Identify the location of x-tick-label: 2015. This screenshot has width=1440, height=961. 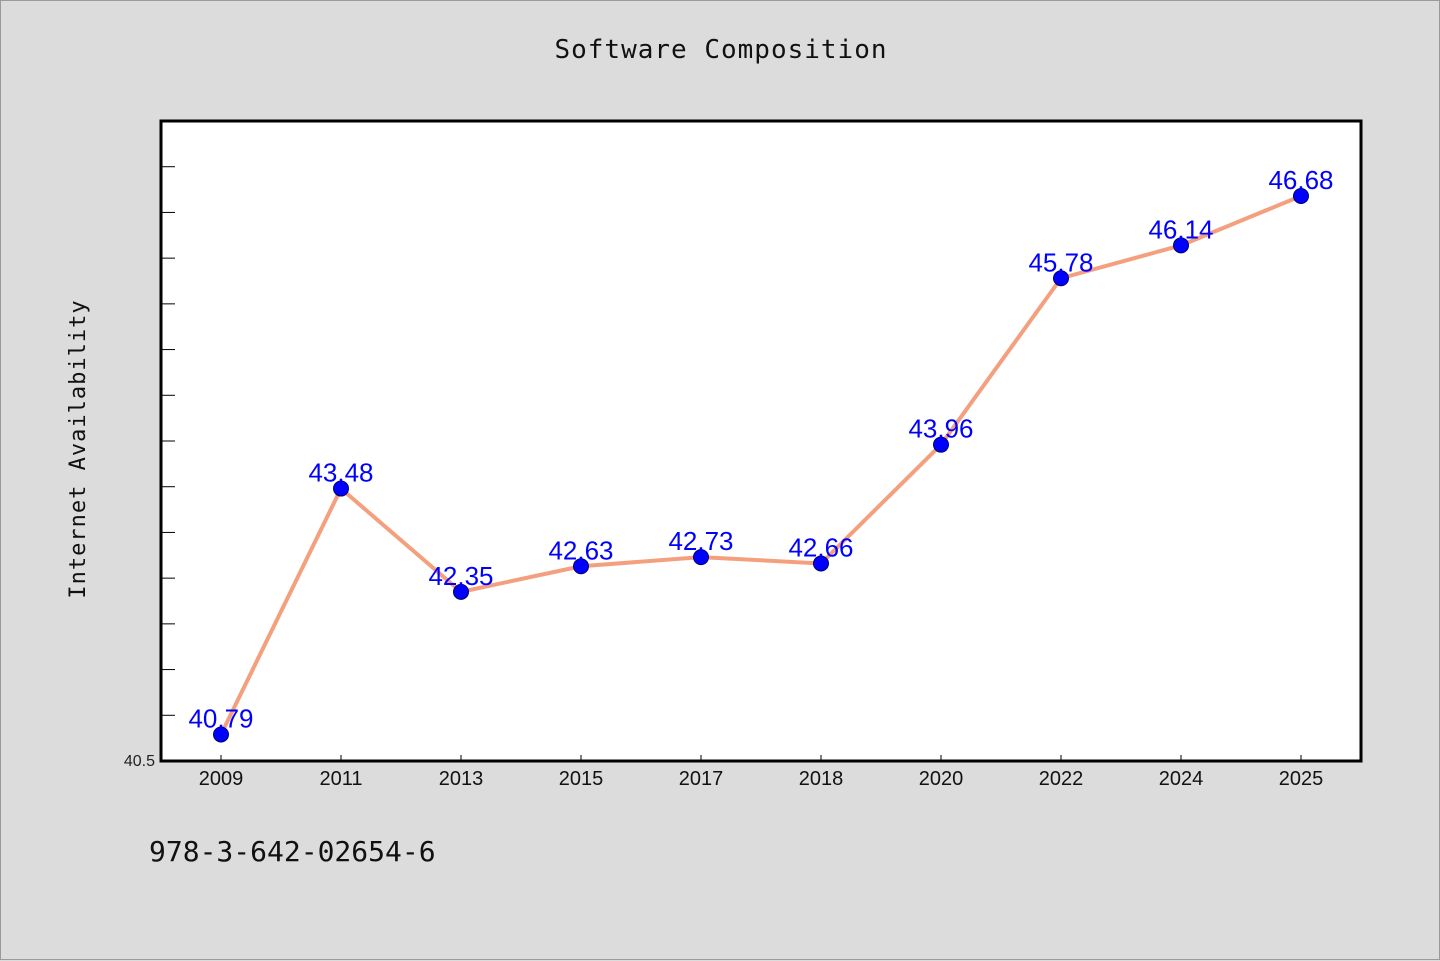
(581, 779).